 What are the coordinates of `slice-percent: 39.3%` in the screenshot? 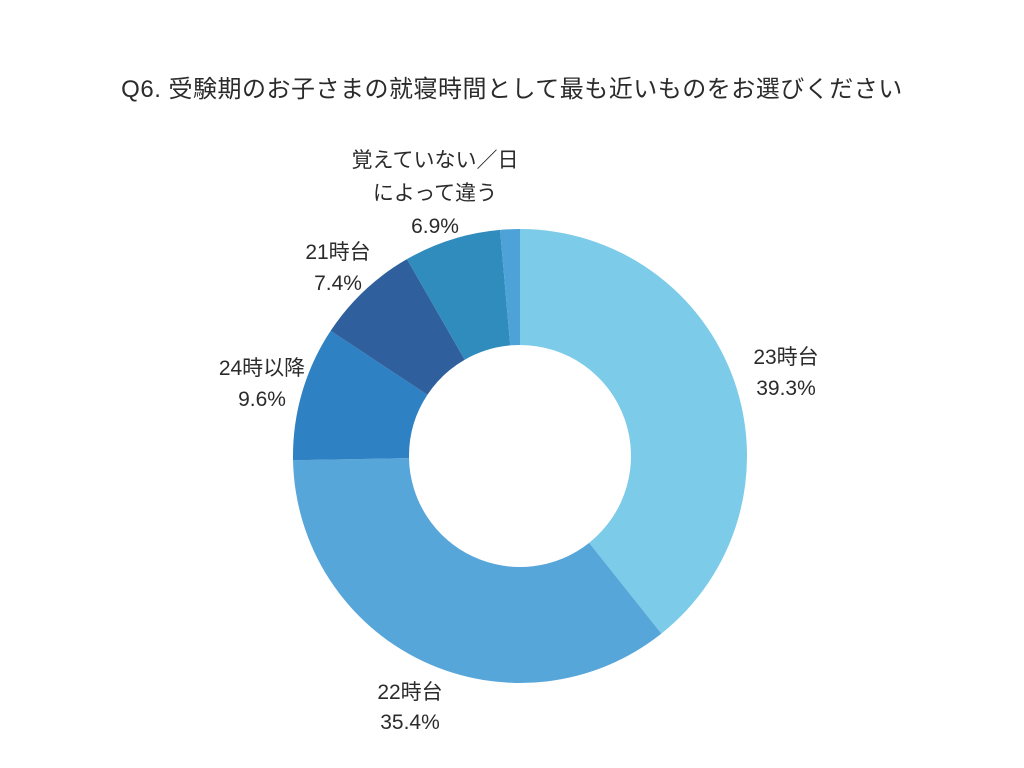 It's located at (786, 388).